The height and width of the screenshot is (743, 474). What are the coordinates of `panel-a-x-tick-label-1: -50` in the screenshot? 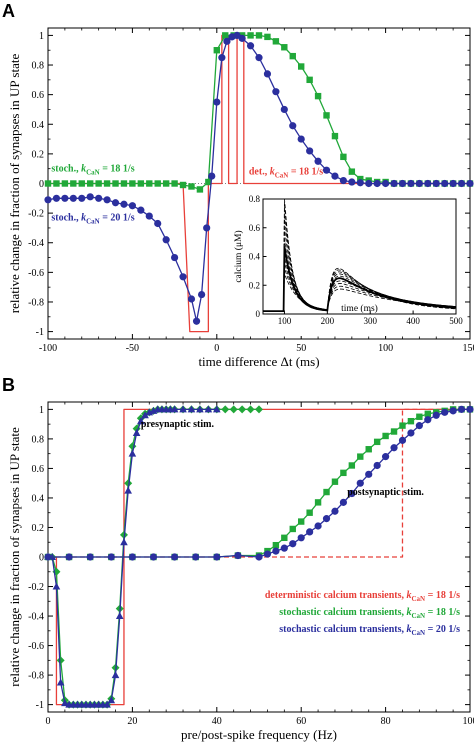 It's located at (132, 348).